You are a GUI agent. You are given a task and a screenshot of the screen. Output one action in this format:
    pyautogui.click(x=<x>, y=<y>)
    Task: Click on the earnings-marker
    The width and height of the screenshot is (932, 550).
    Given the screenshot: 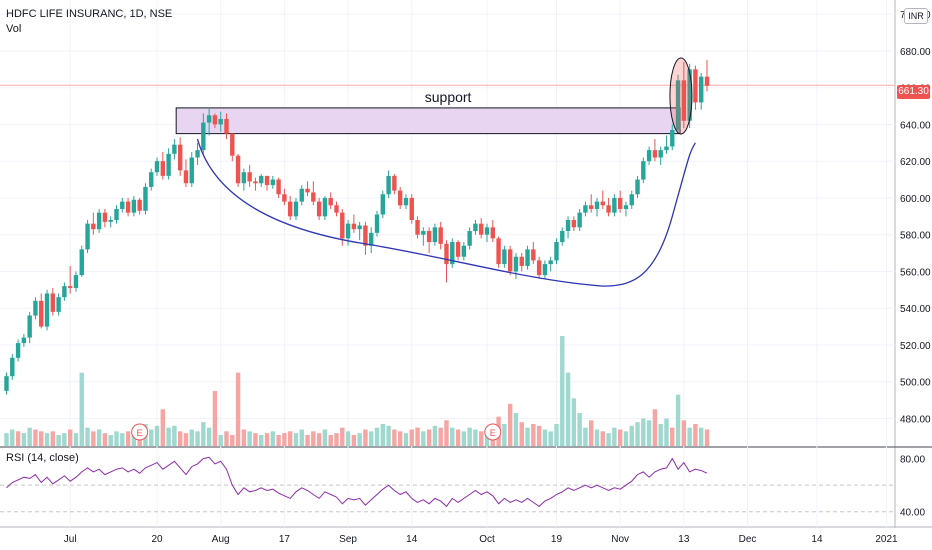 What is the action you would take?
    pyautogui.click(x=140, y=432)
    